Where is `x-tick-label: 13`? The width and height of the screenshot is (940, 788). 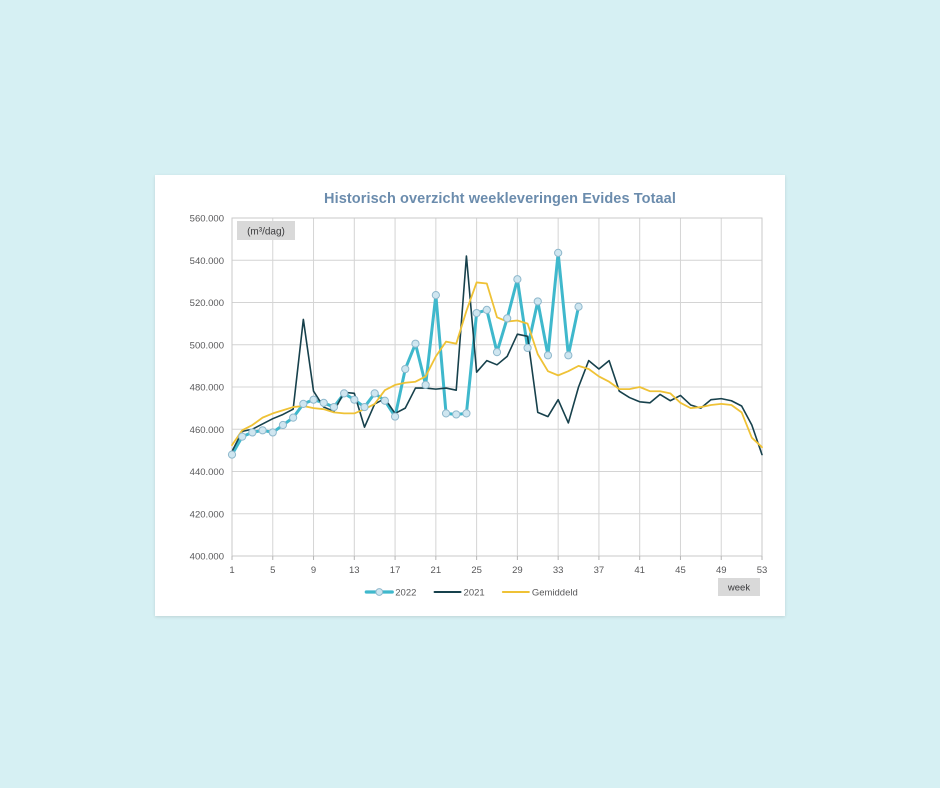
x-tick-label: 13 is located at coordinates (354, 570).